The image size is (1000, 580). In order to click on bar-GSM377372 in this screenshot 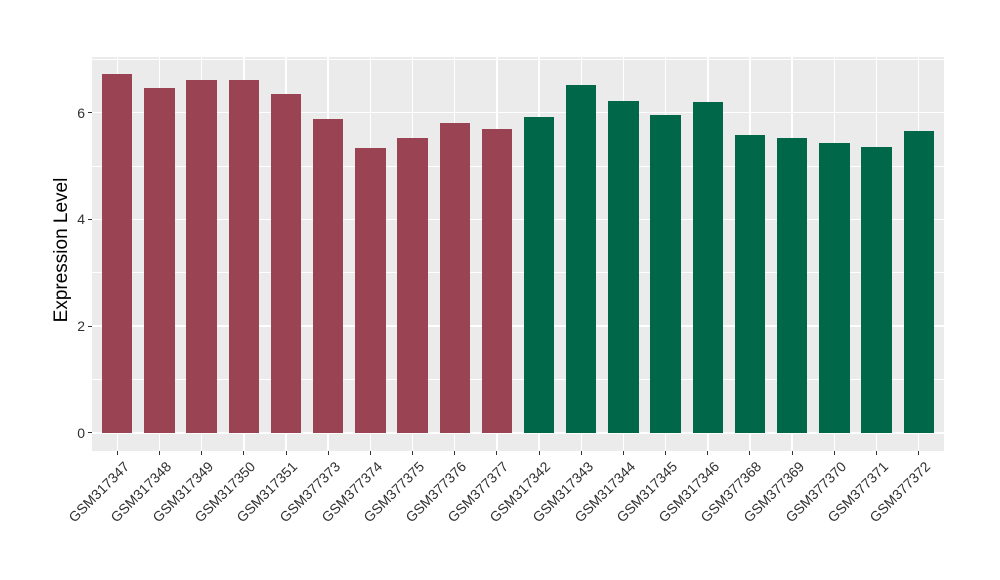, I will do `click(918, 282)`.